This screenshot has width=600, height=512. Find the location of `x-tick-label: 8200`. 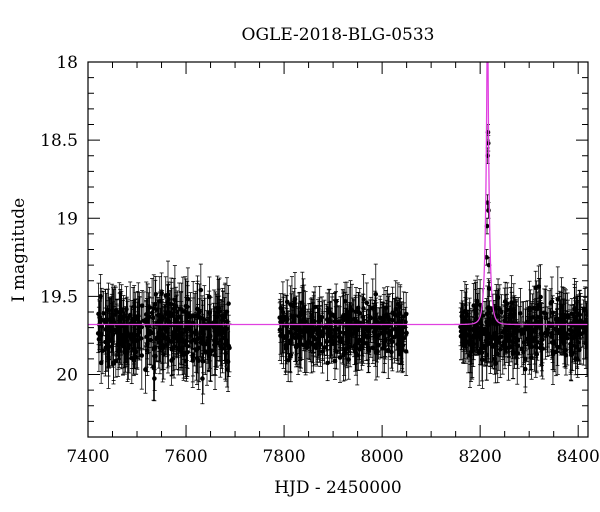

x-tick-label: 8200 is located at coordinates (480, 457).